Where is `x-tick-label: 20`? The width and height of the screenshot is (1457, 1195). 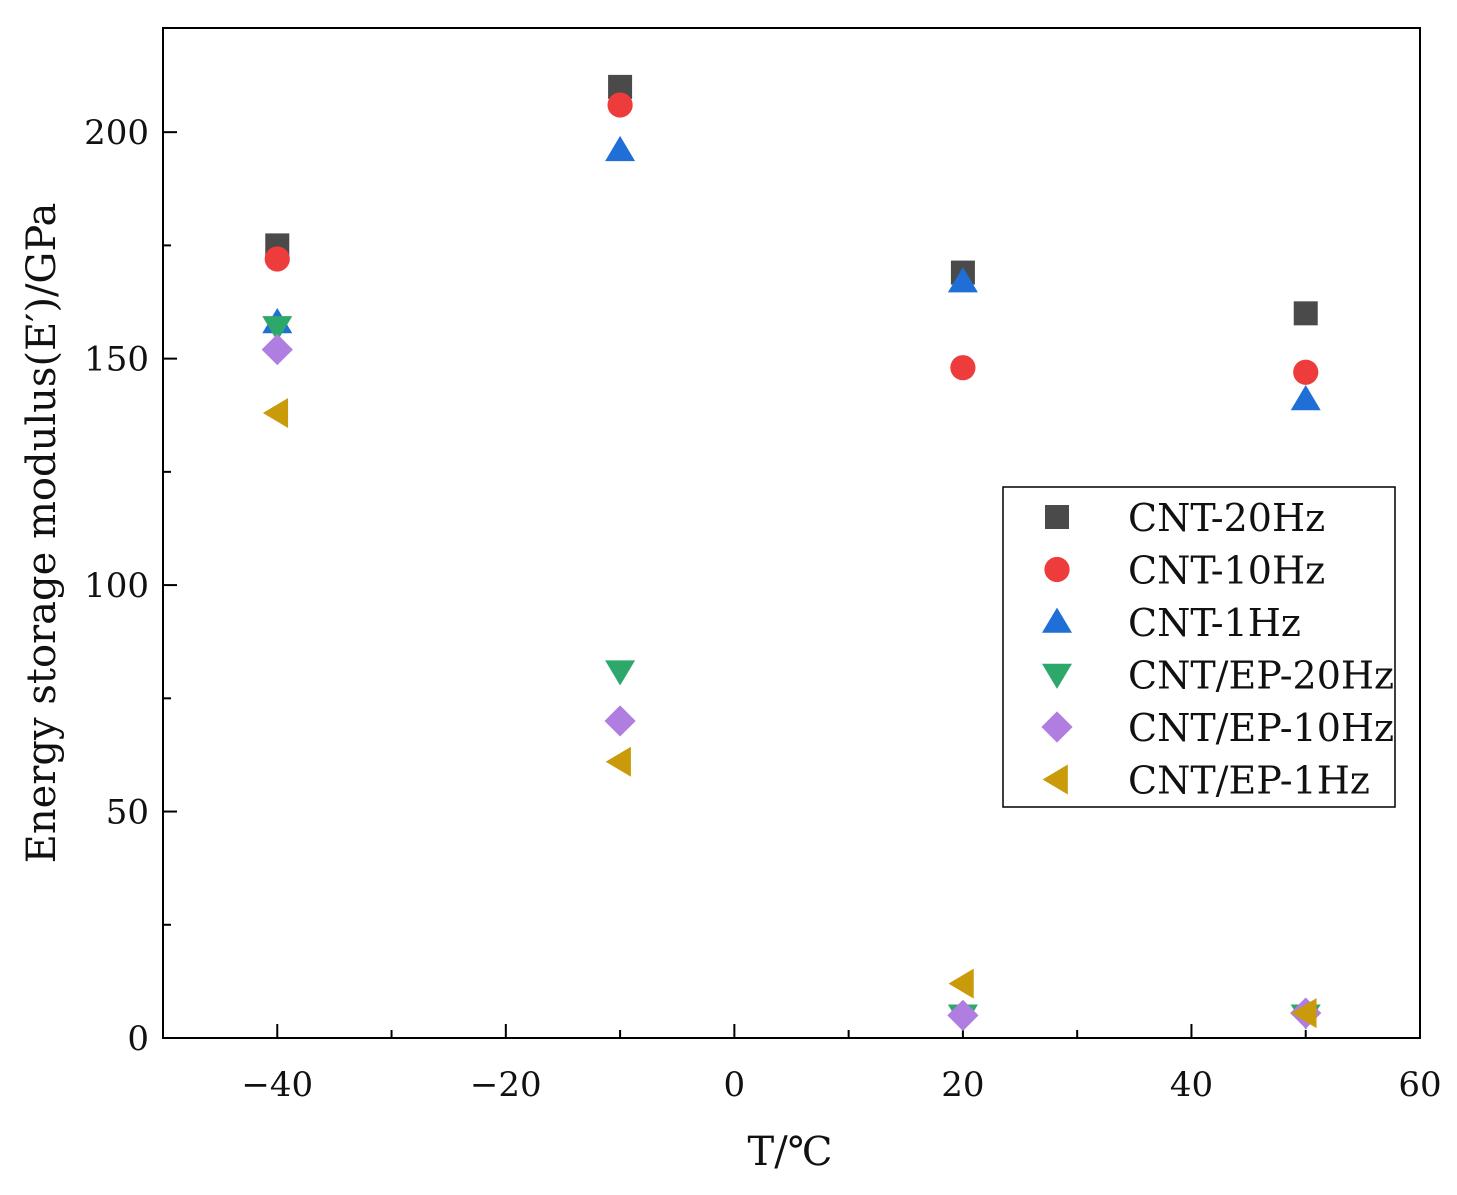 x-tick-label: 20 is located at coordinates (962, 1085).